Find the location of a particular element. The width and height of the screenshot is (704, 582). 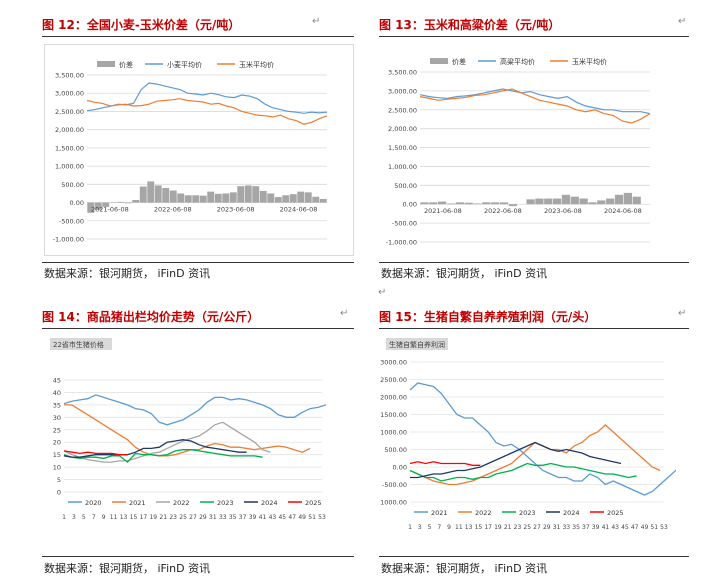

fig13-top-rule is located at coordinates (534, 36).